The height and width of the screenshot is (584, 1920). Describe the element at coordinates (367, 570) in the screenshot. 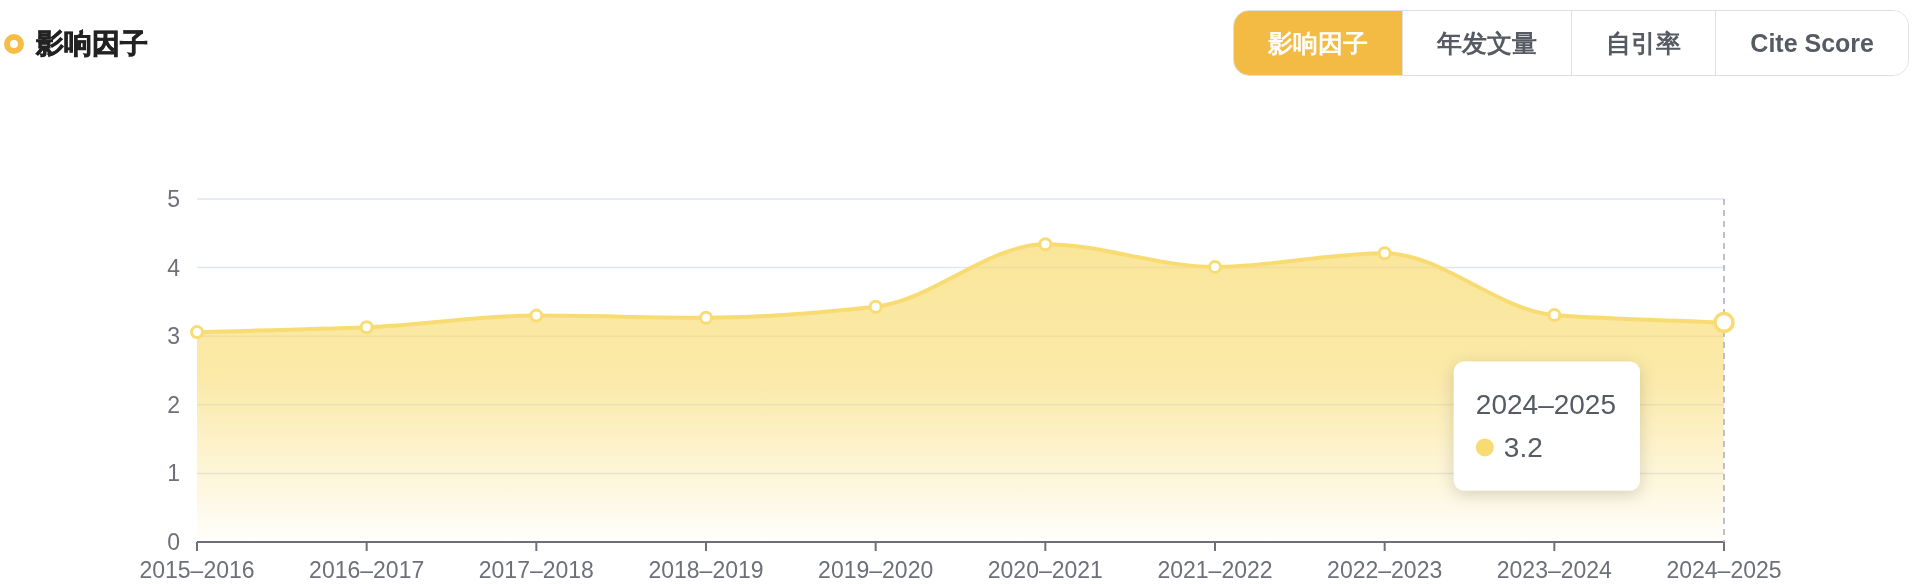

I see `x-tick-label: 2016–2017` at that location.